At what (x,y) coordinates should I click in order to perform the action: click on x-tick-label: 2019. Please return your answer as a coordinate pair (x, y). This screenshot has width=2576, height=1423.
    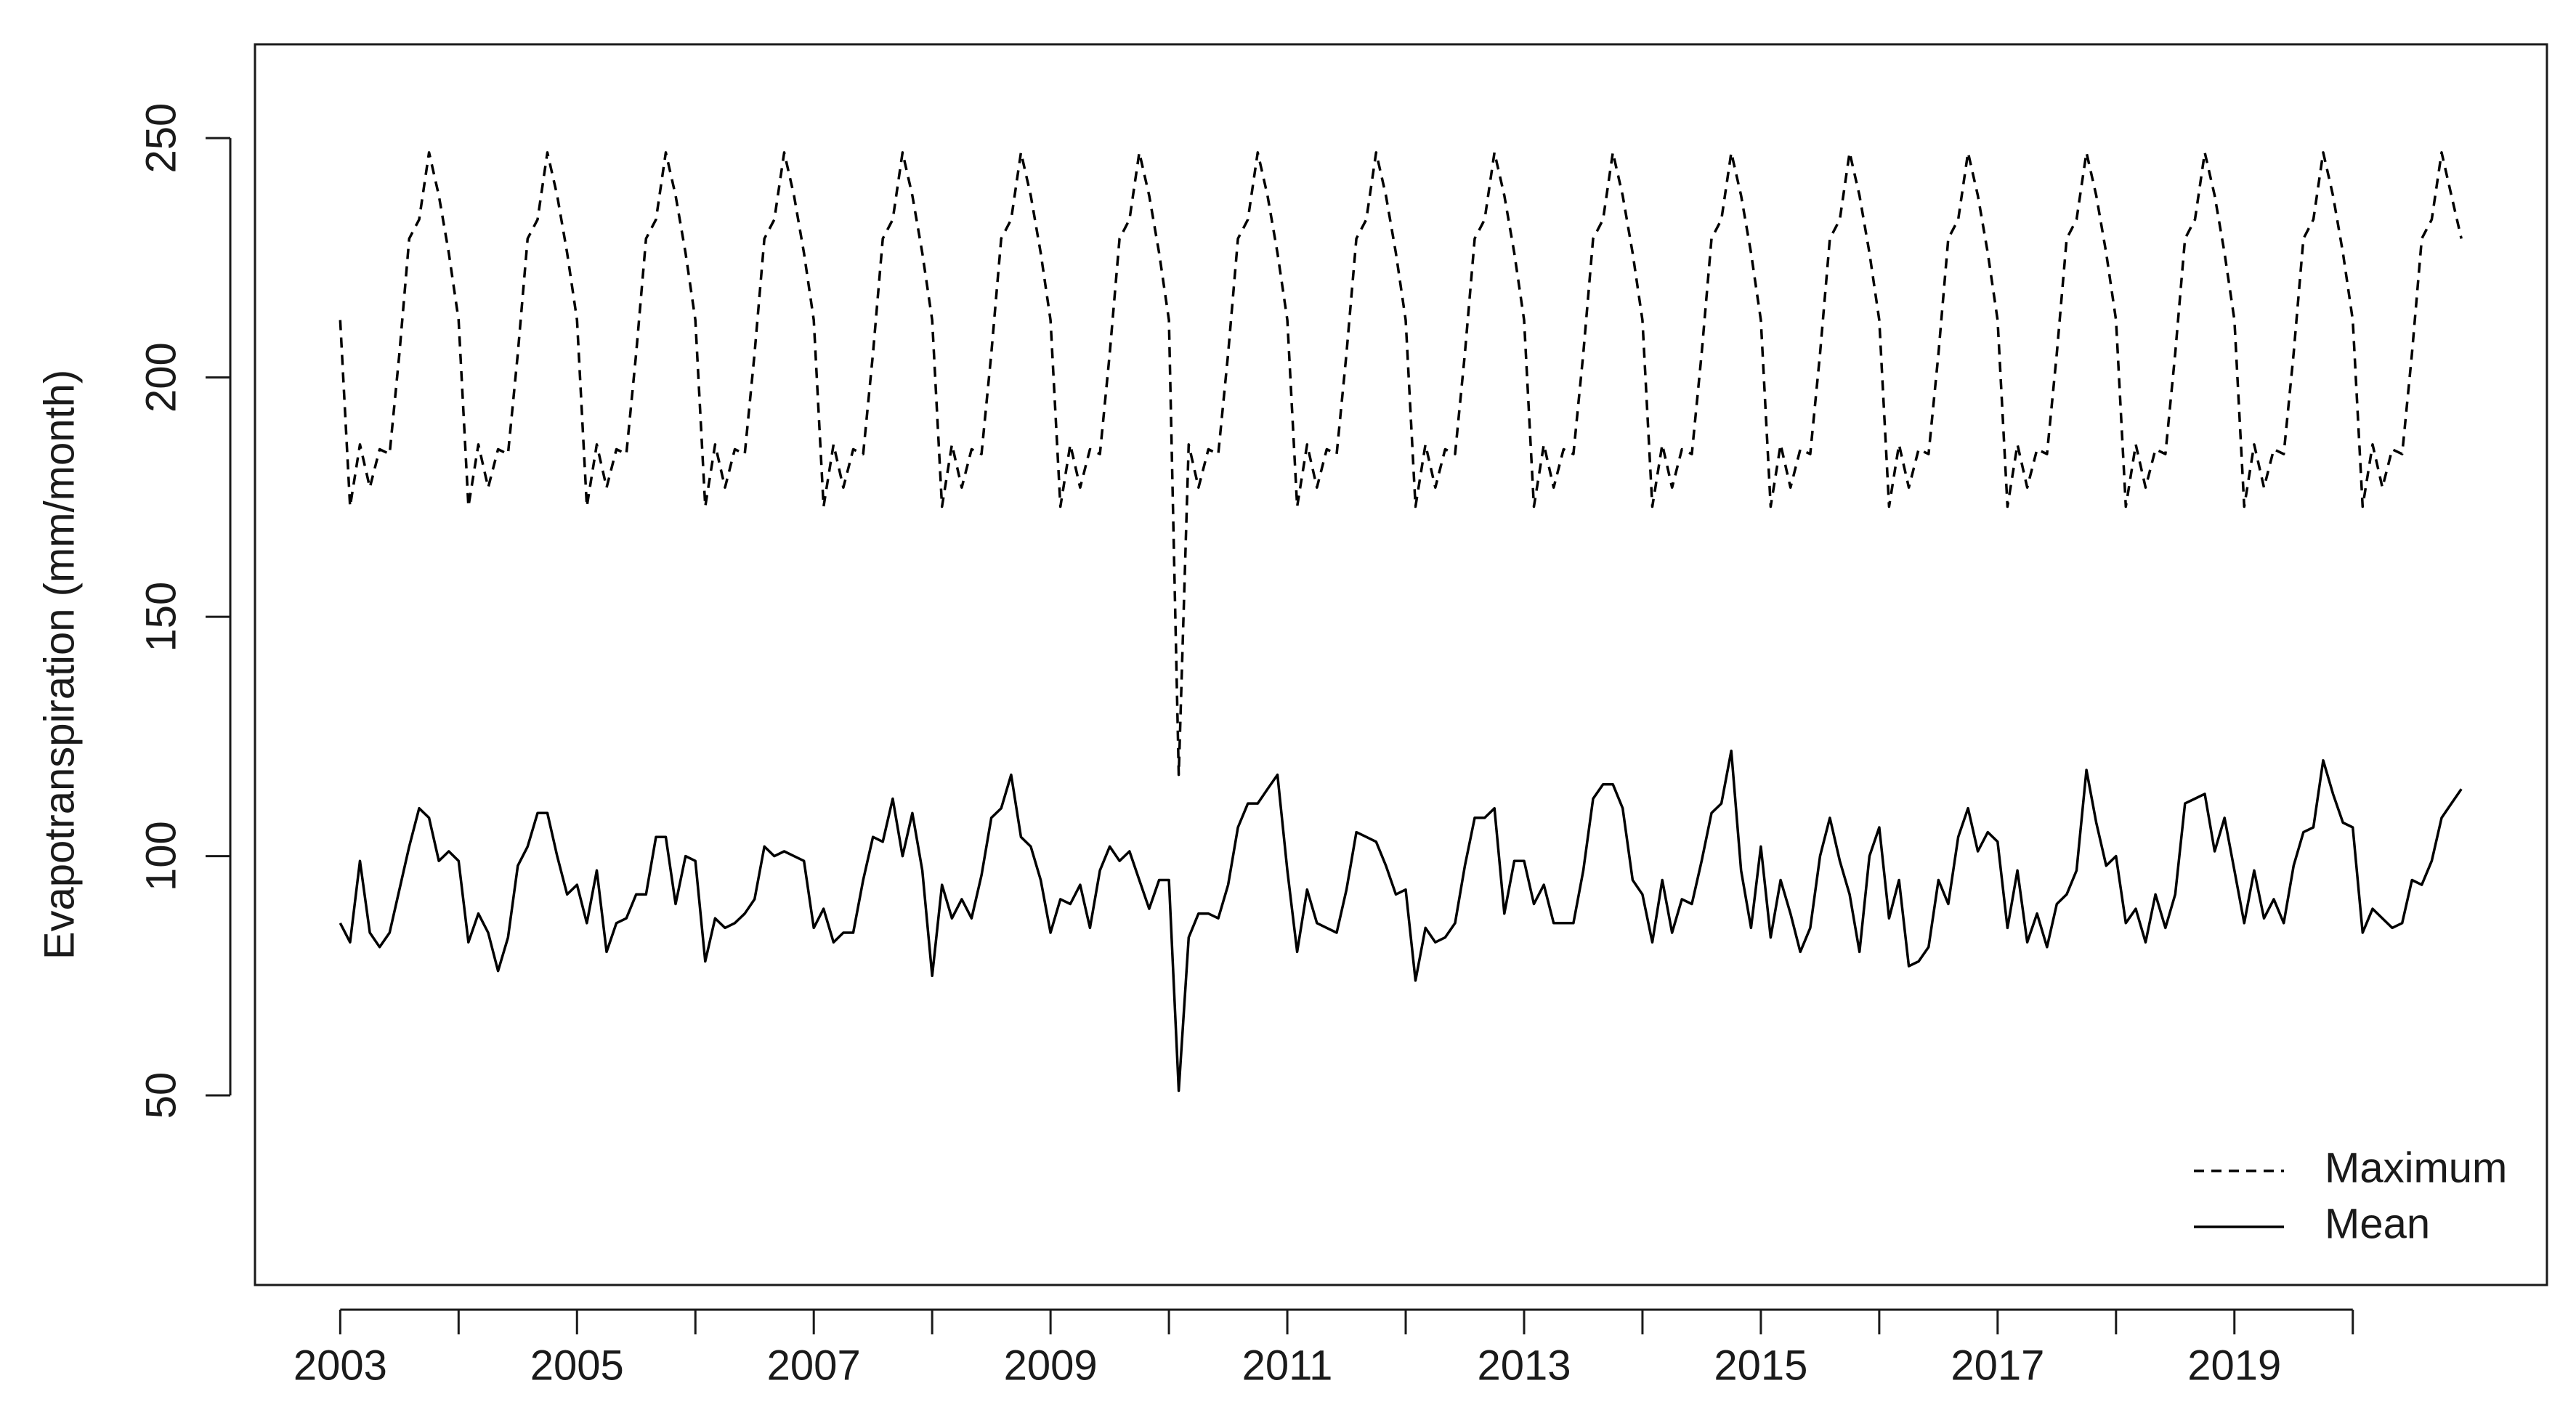
    Looking at the image, I should click on (2234, 1366).